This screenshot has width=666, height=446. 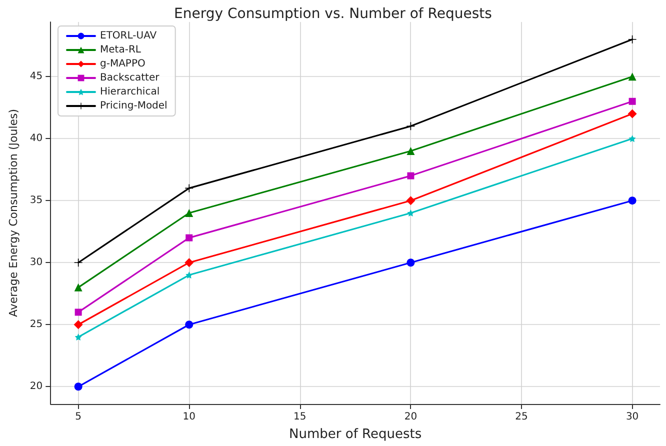 What do you see at coordinates (13, 213) in the screenshot?
I see `y-axis-title: Average Energy Consumption (Joules)` at bounding box center [13, 213].